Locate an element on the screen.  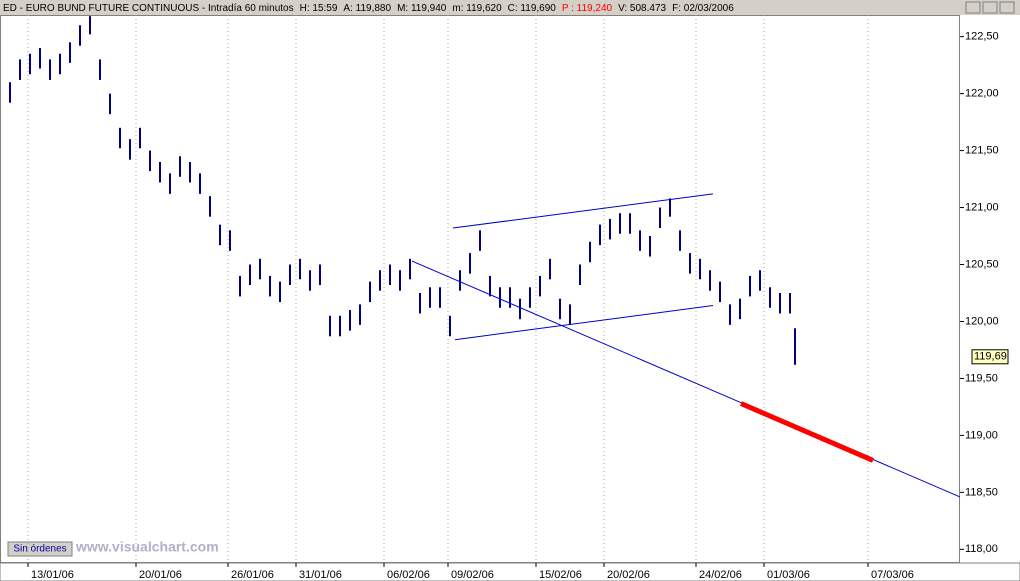
maximize-button is located at coordinates (990, 7).